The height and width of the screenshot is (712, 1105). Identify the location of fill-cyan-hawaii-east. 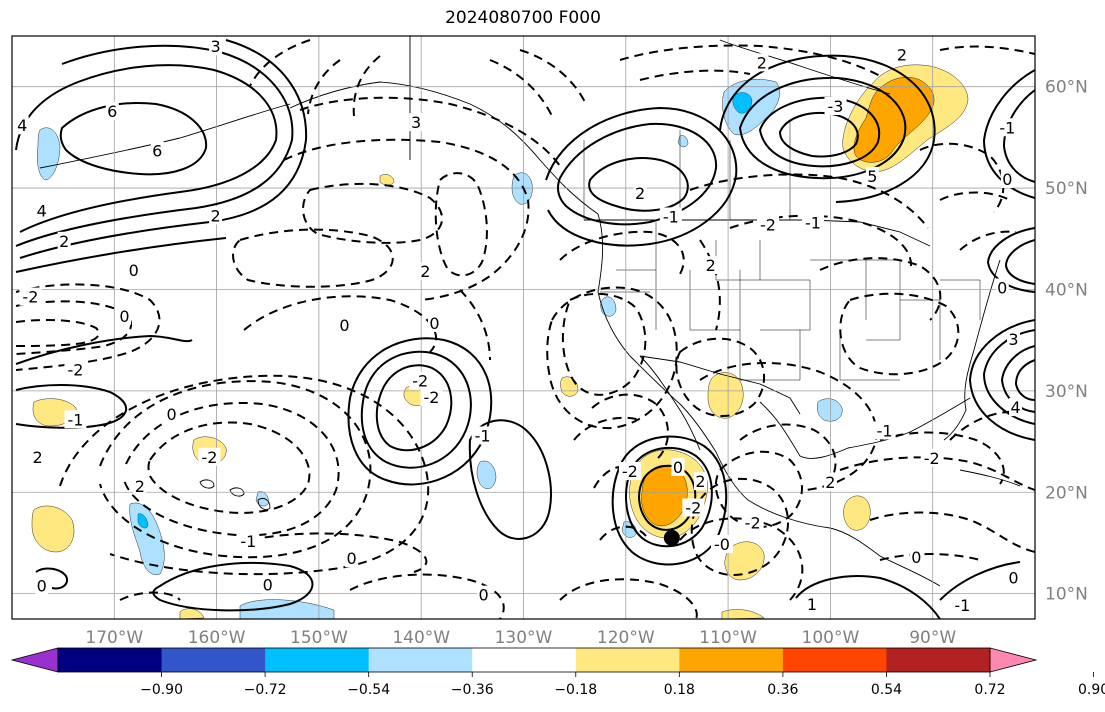
(143, 521).